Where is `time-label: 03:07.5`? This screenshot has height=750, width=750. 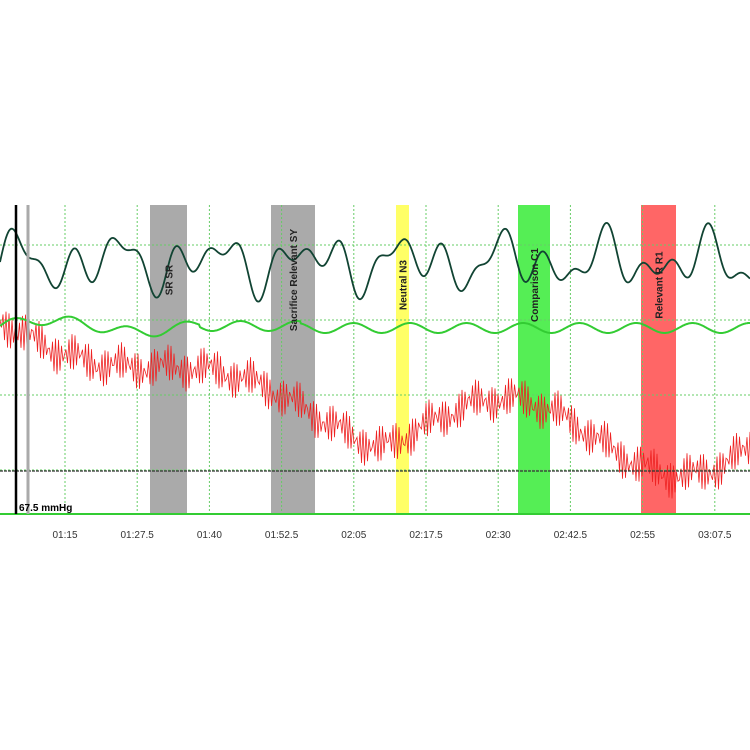
time-label: 03:07.5 is located at coordinates (715, 535).